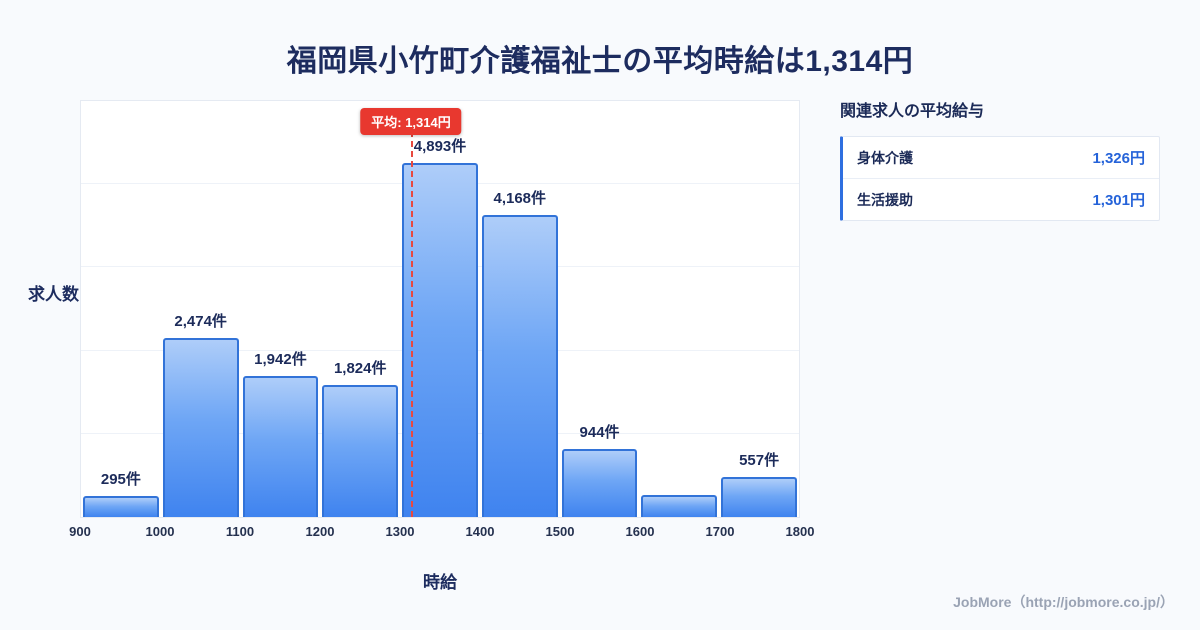 The width and height of the screenshot is (1200, 630). Describe the element at coordinates (400, 531) in the screenshot. I see `x-tick-label: 1300` at that location.